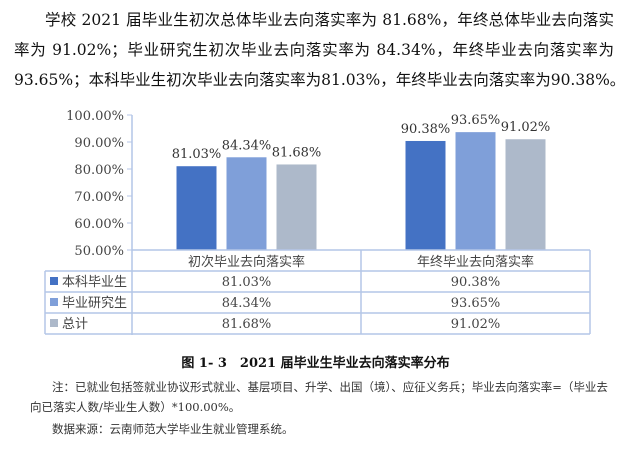  I want to click on category-label: 初次毕业去向落实率, so click(246, 262).